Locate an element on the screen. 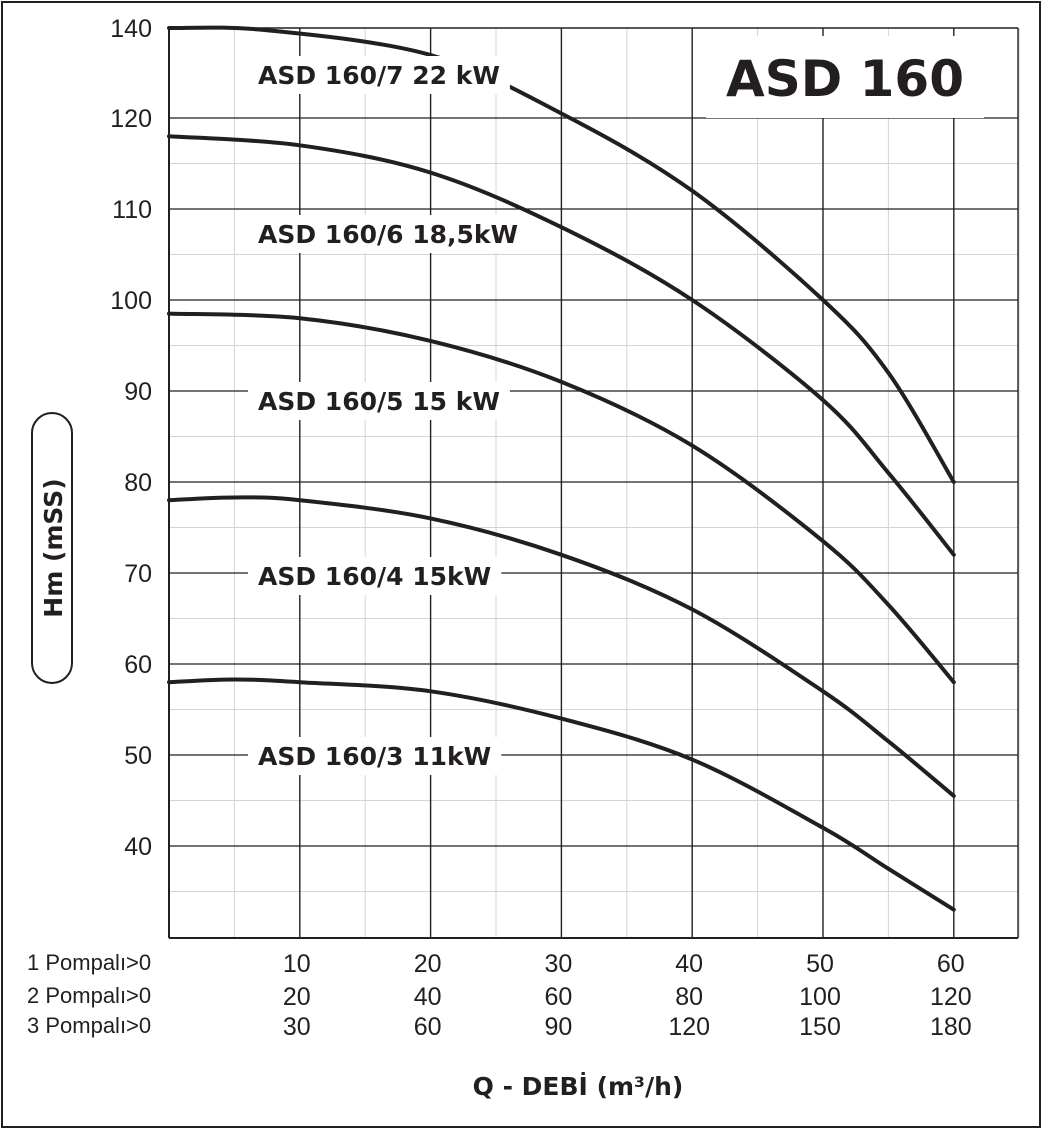 The image size is (1046, 1133). pump-row-label: 2 Pompalı>0 is located at coordinates (89, 995).